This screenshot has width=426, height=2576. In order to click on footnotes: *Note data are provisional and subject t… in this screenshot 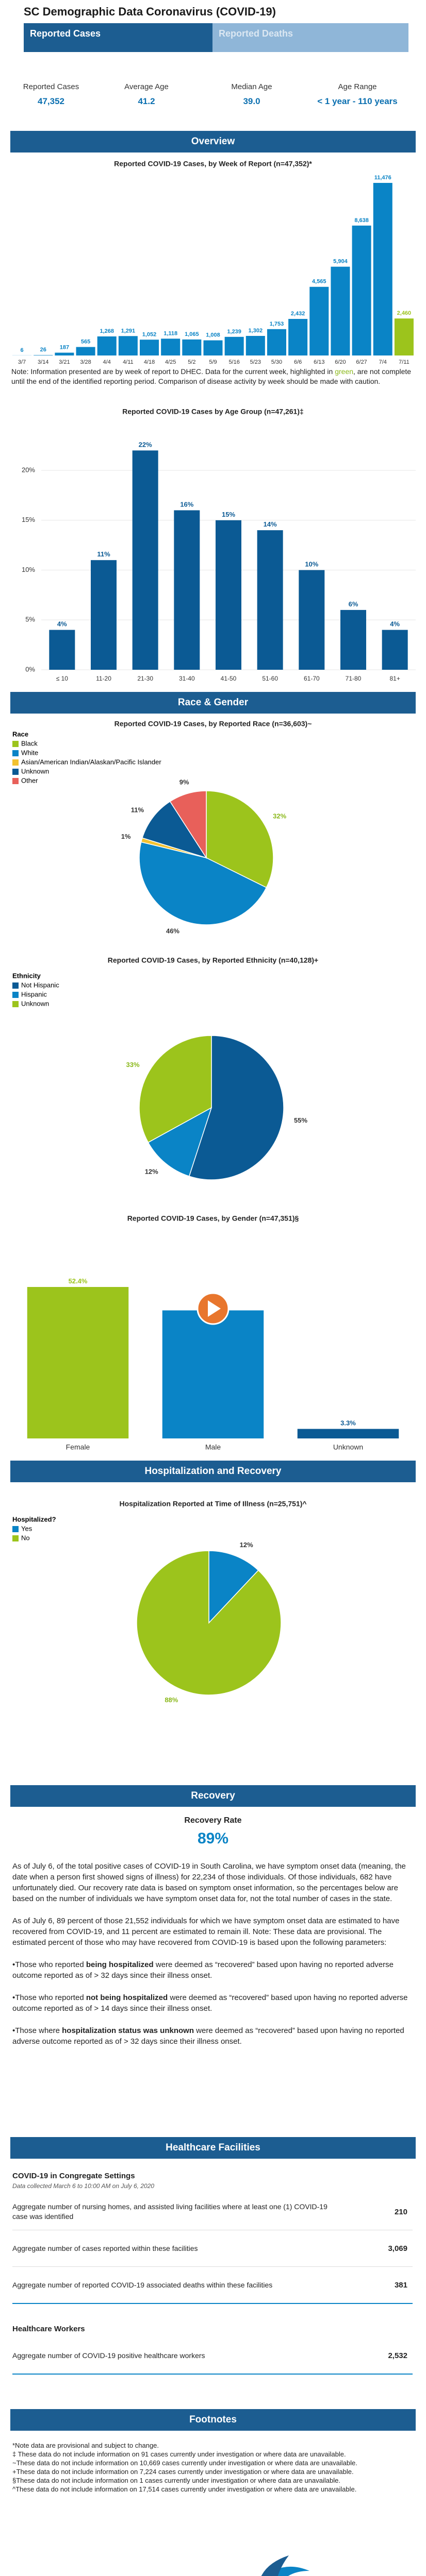, I will do `click(212, 2467)`.